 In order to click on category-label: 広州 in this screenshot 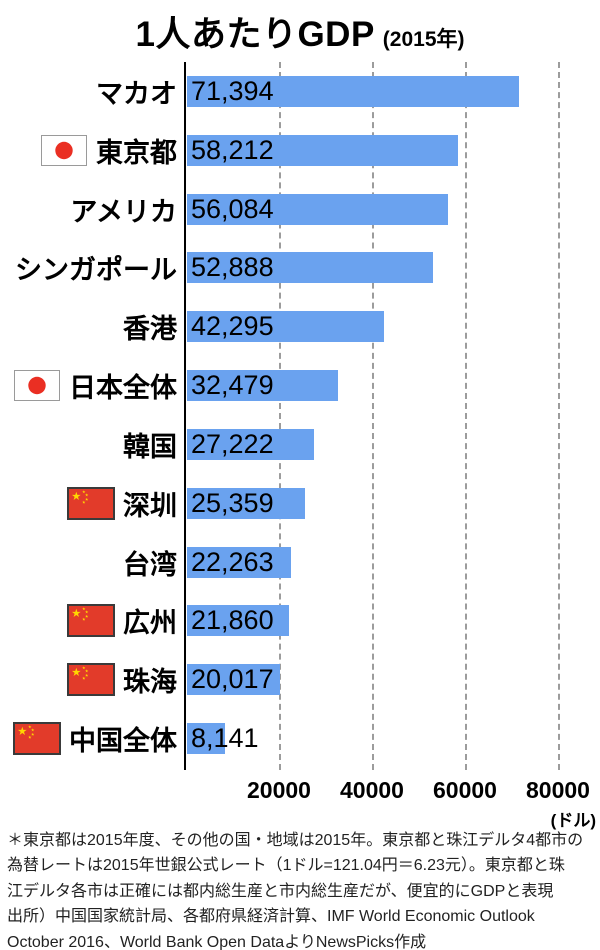, I will do `click(150, 623)`.